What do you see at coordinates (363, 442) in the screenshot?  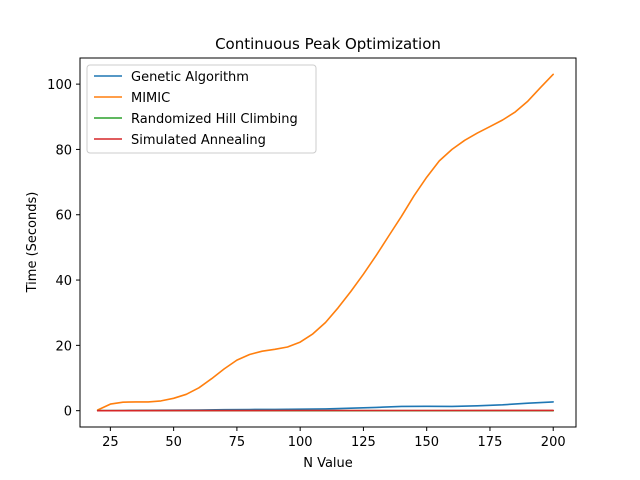 I see `x-tick-label: 125` at bounding box center [363, 442].